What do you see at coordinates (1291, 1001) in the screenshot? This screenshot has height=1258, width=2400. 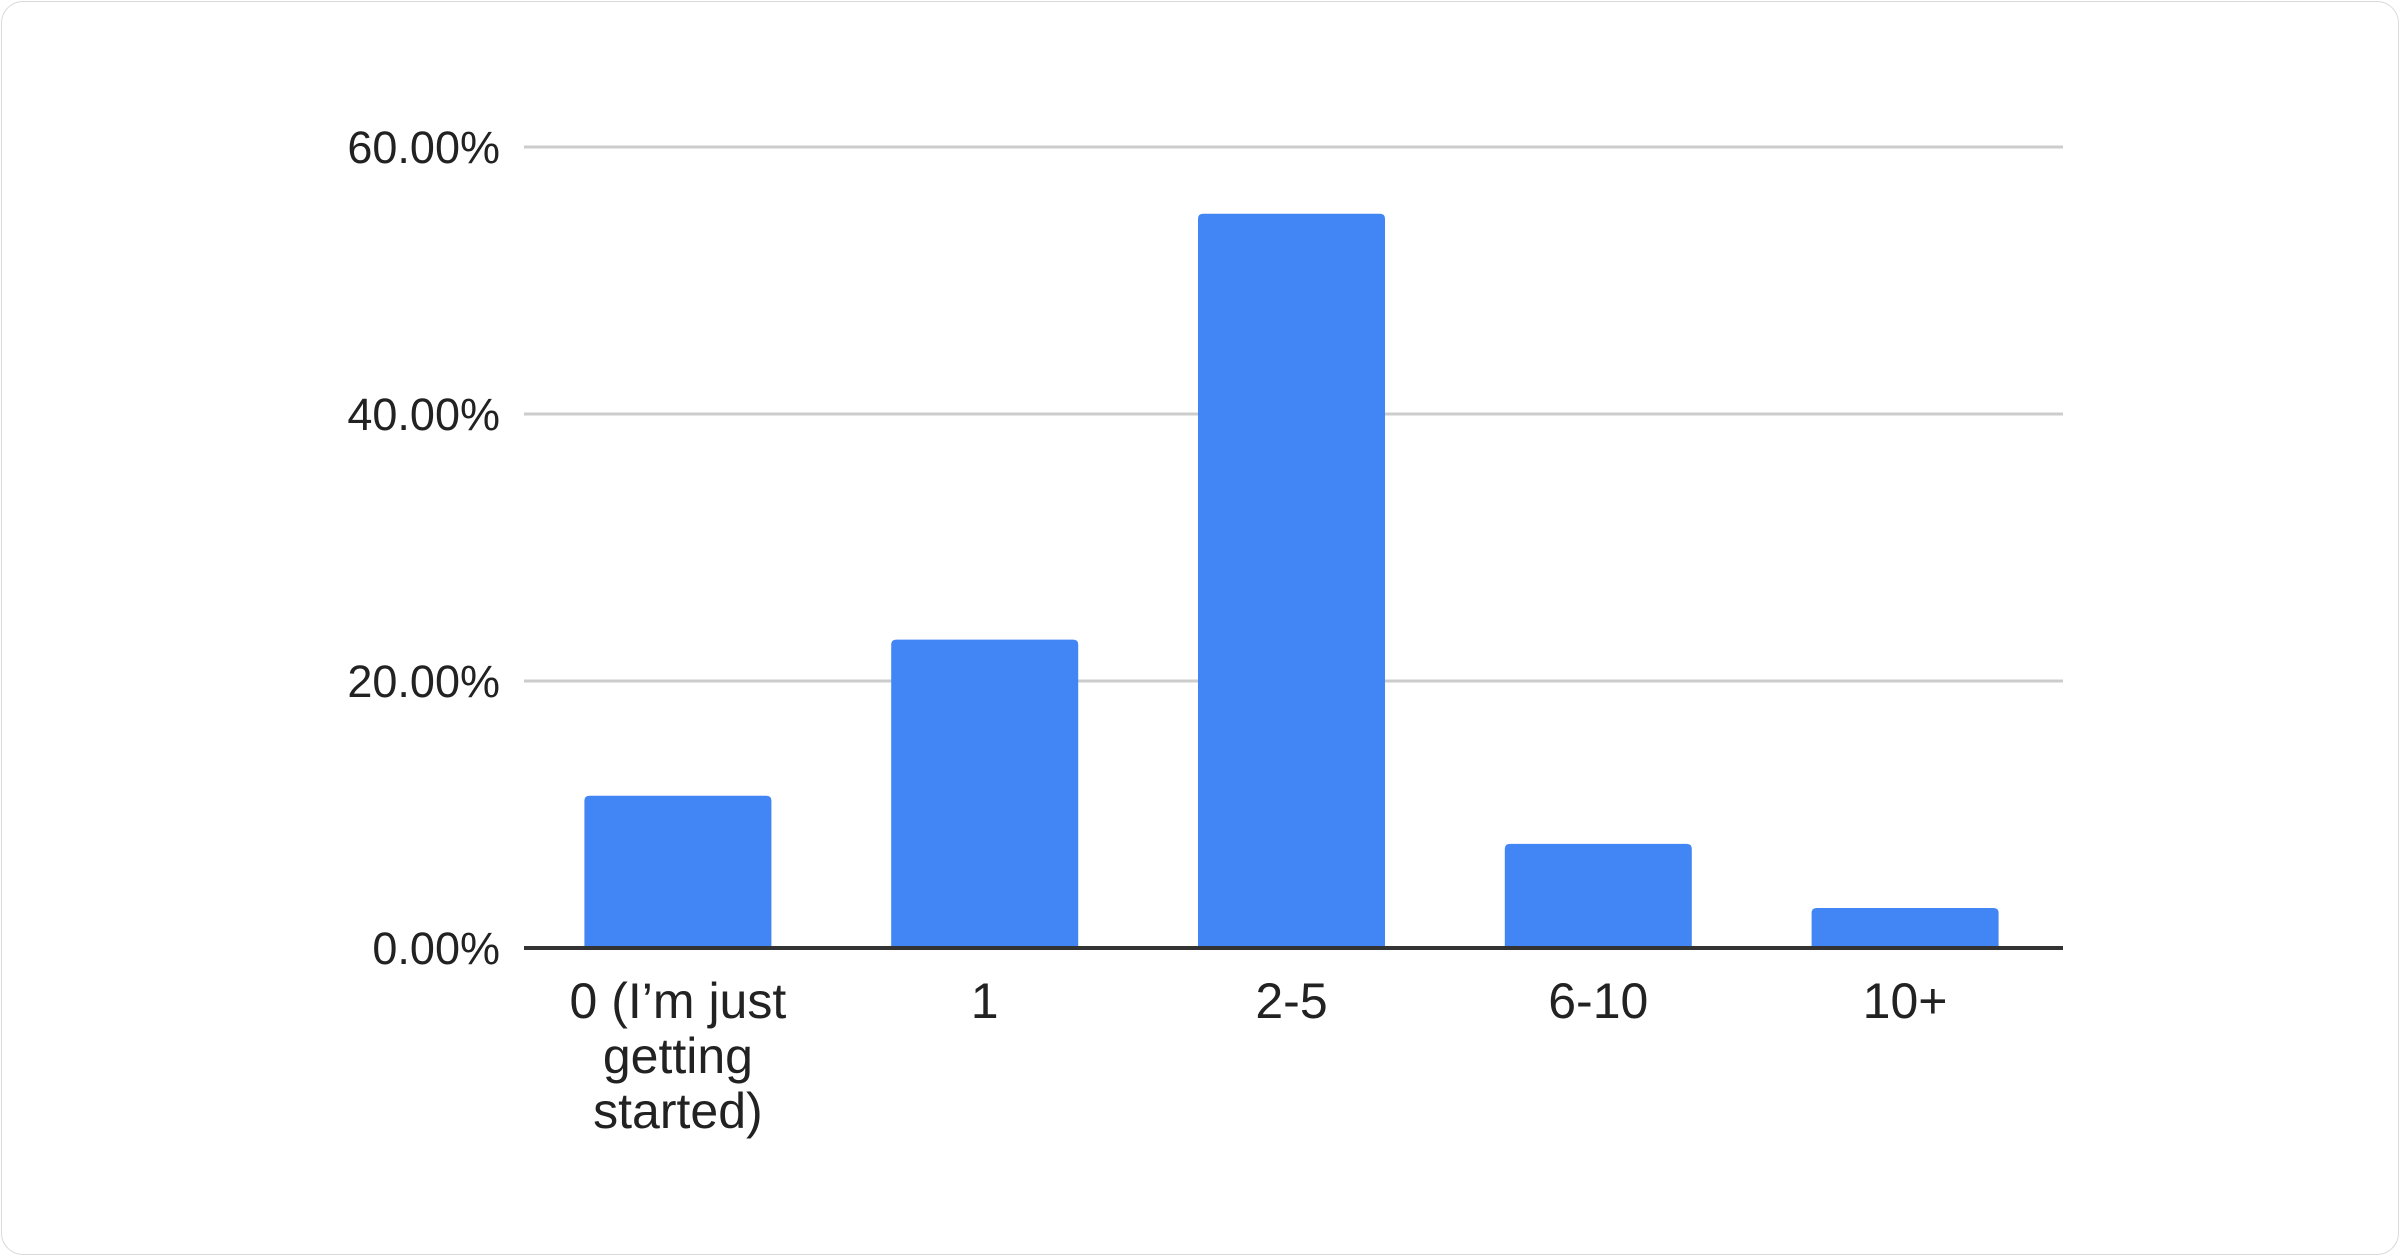 I see `x-tick-label: 2-5` at bounding box center [1291, 1001].